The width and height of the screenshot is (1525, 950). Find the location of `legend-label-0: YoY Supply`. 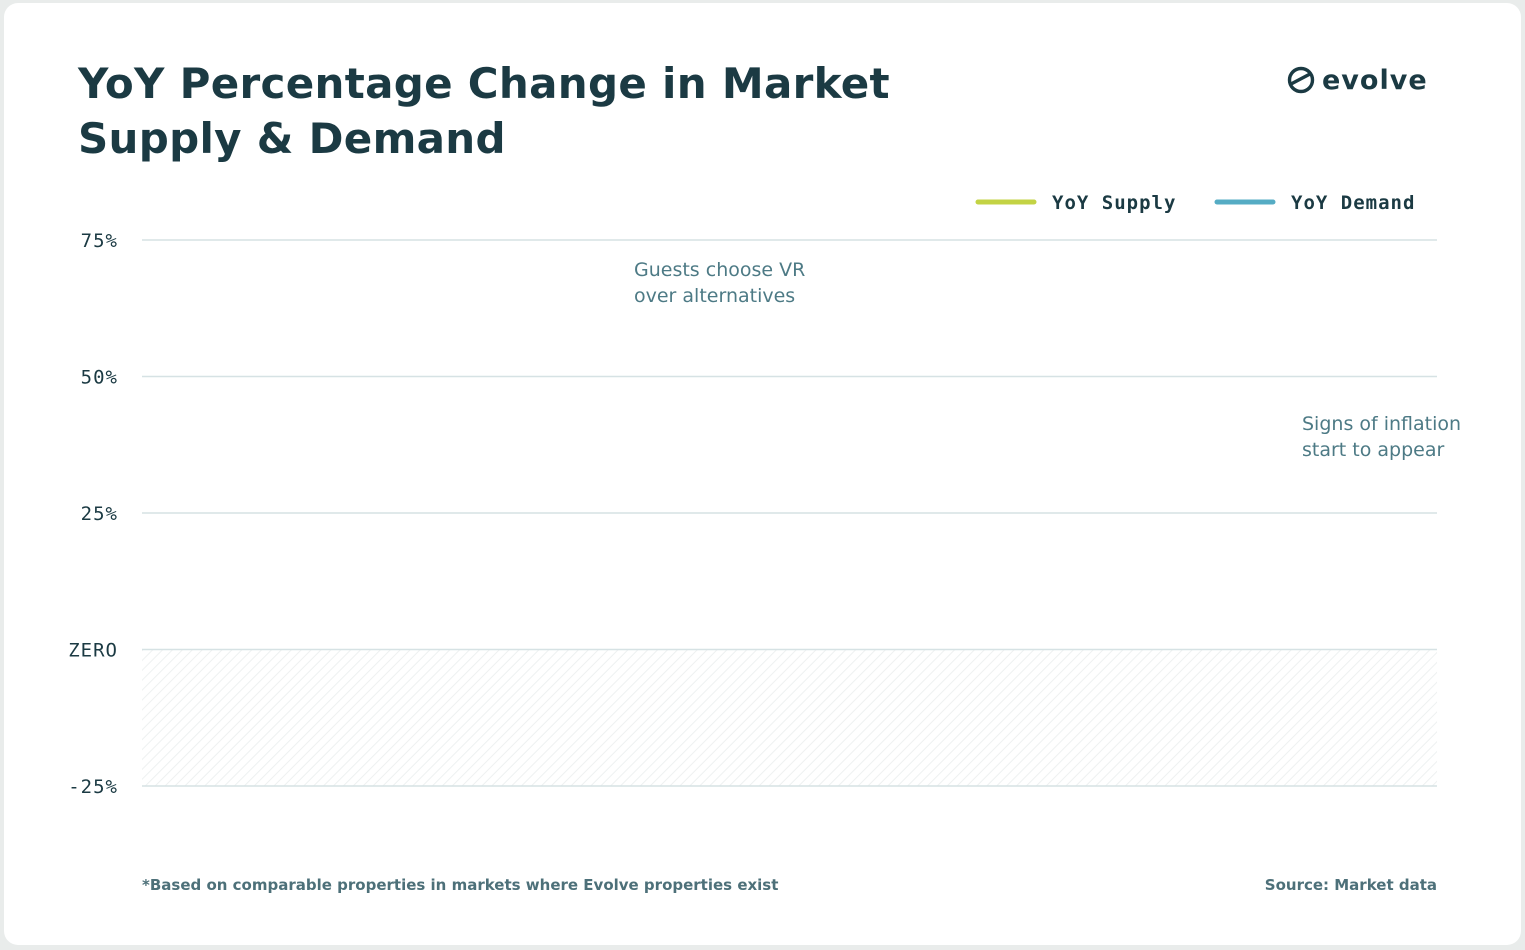

legend-label-0: YoY Supply is located at coordinates (1114, 203).